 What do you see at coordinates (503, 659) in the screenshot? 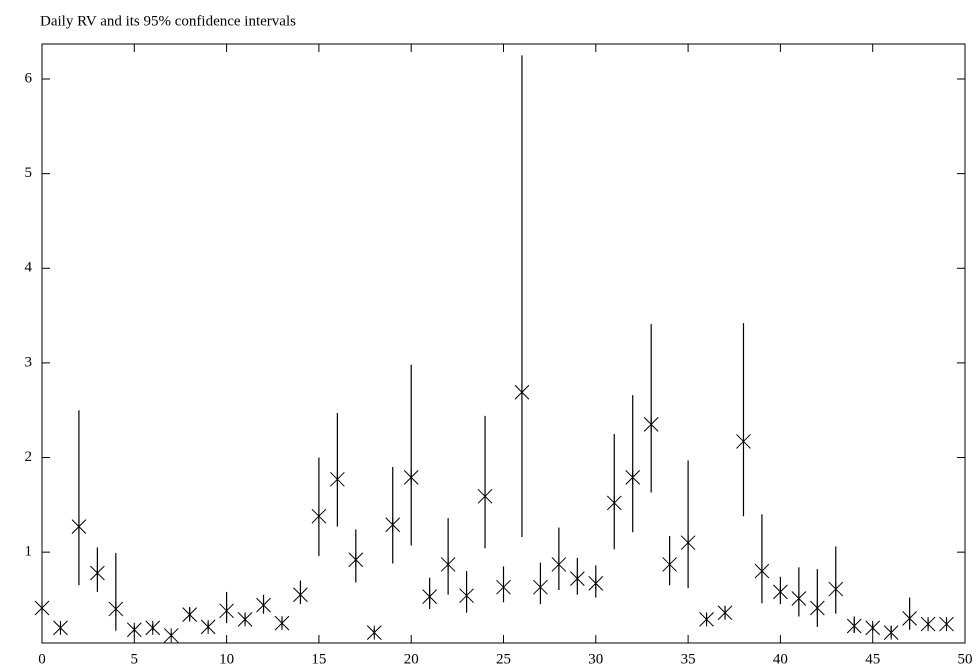
I see `x-tick-label: 25` at bounding box center [503, 659].